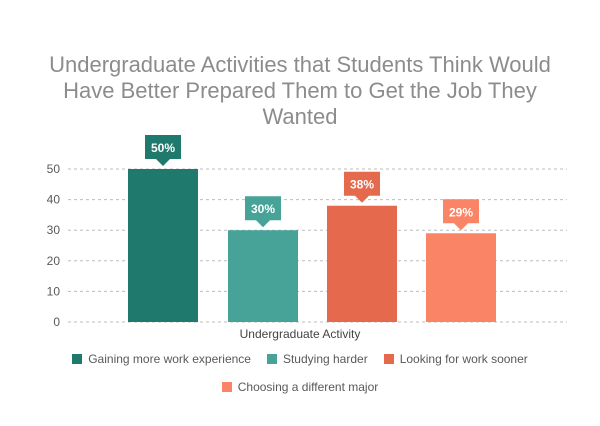 This screenshot has width=600, height=426. I want to click on legend-item-looking-sooner: Looking for work sooner, so click(455, 359).